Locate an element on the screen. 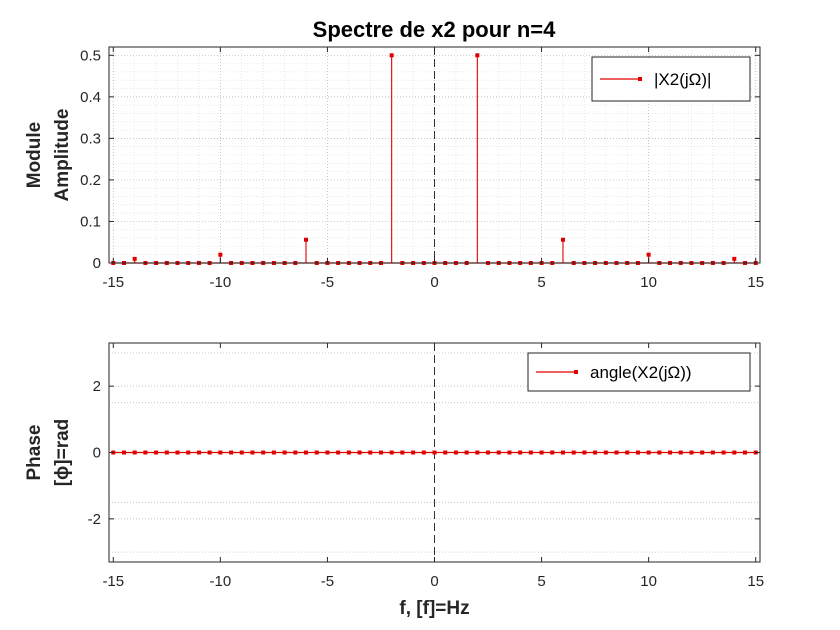 This screenshot has width=840, height=630. x-axis-label: f, [f]=Hz is located at coordinates (434, 608).